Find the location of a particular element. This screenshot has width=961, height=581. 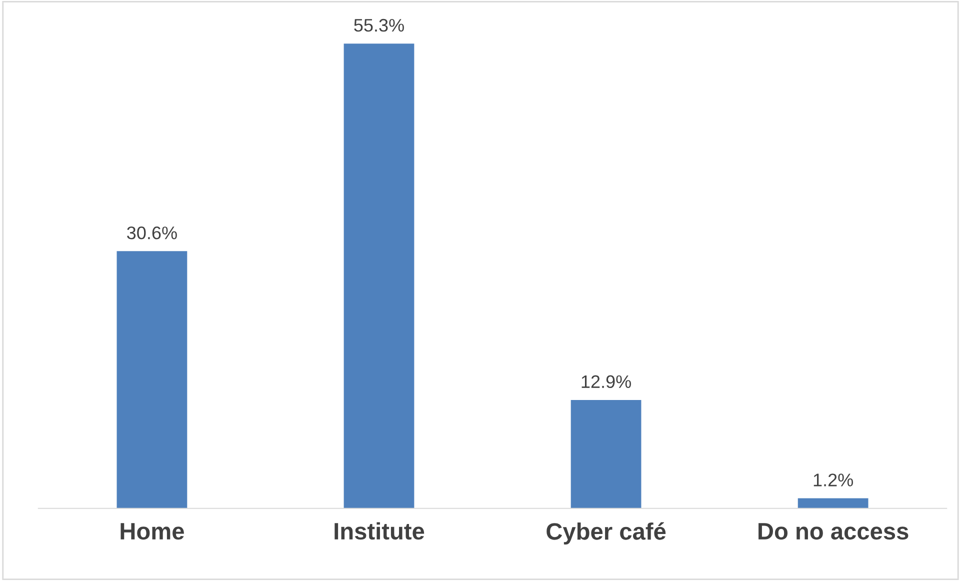

x-tick-label: Institute is located at coordinates (379, 531).